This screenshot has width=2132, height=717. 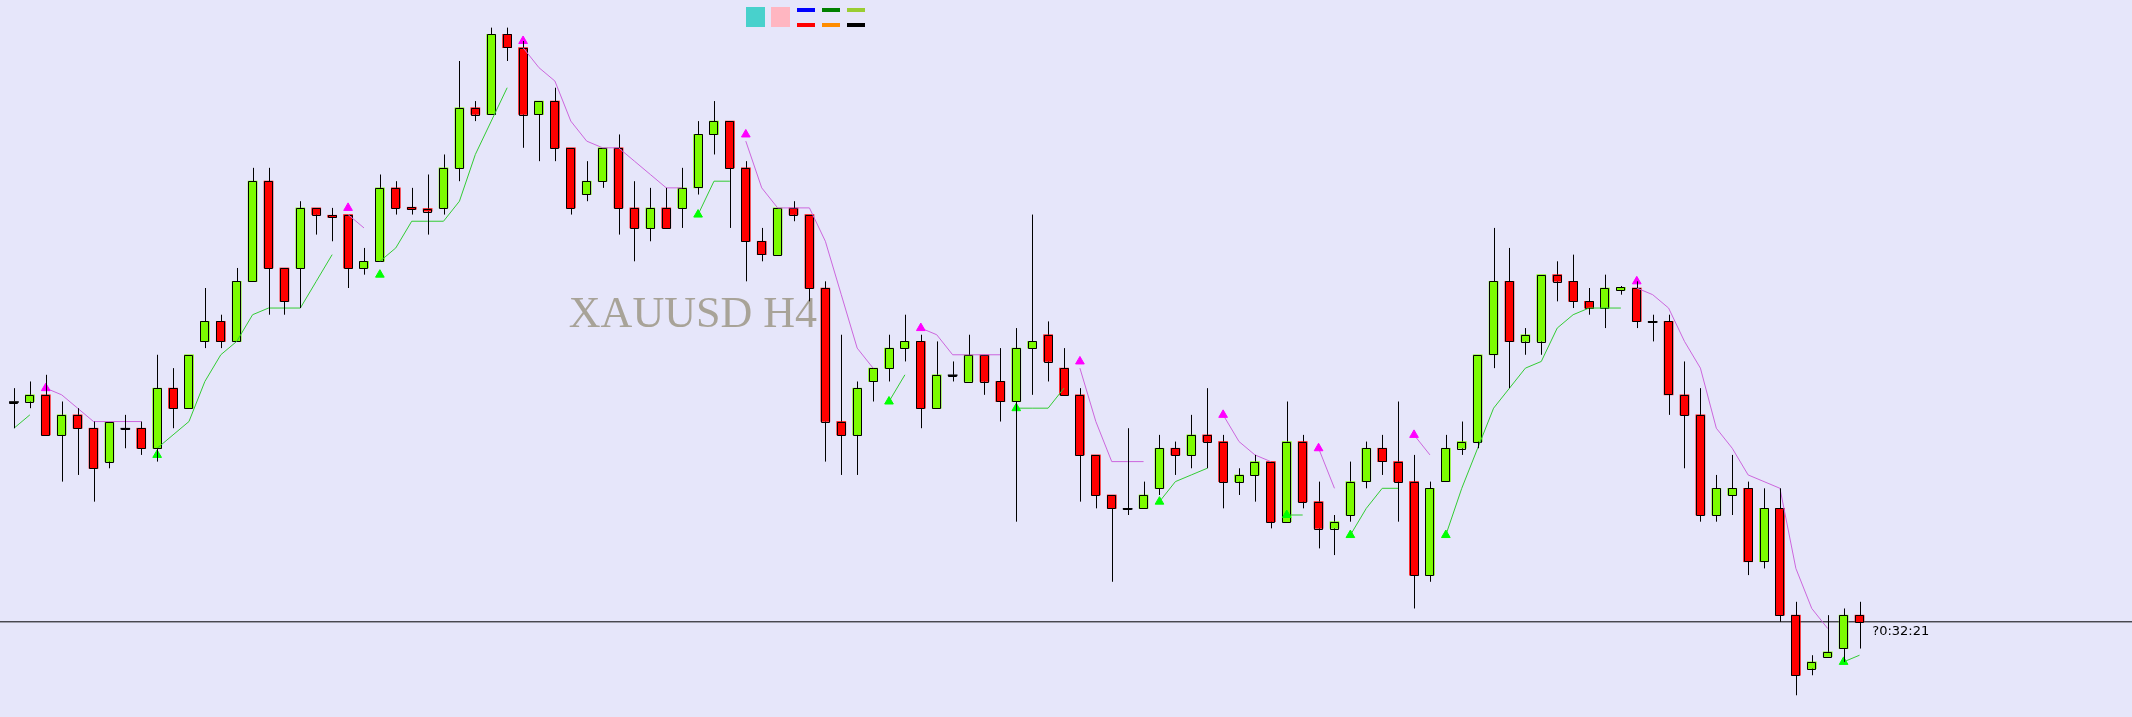 I want to click on text: XAUUSD H4, so click(x=692, y=312).